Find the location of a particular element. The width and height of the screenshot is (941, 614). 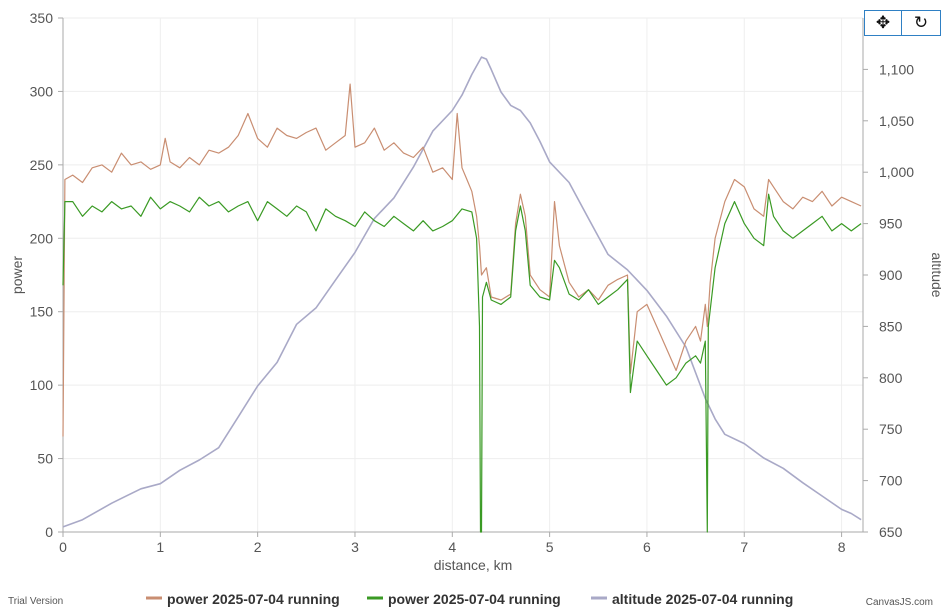

reset-icon: ↻ is located at coordinates (921, 23).